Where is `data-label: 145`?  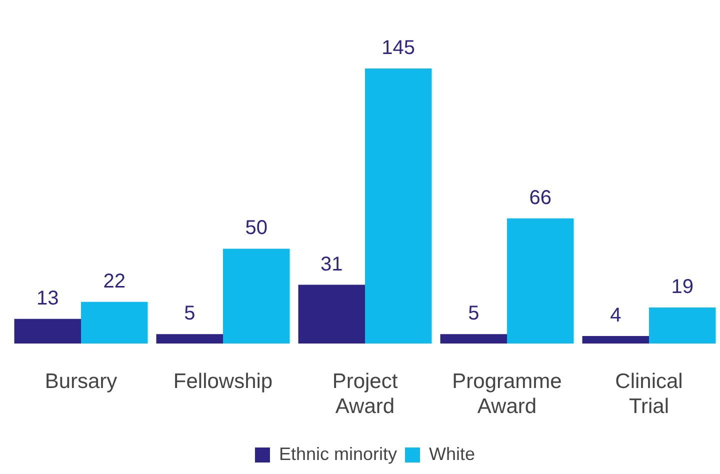 data-label: 145 is located at coordinates (399, 47).